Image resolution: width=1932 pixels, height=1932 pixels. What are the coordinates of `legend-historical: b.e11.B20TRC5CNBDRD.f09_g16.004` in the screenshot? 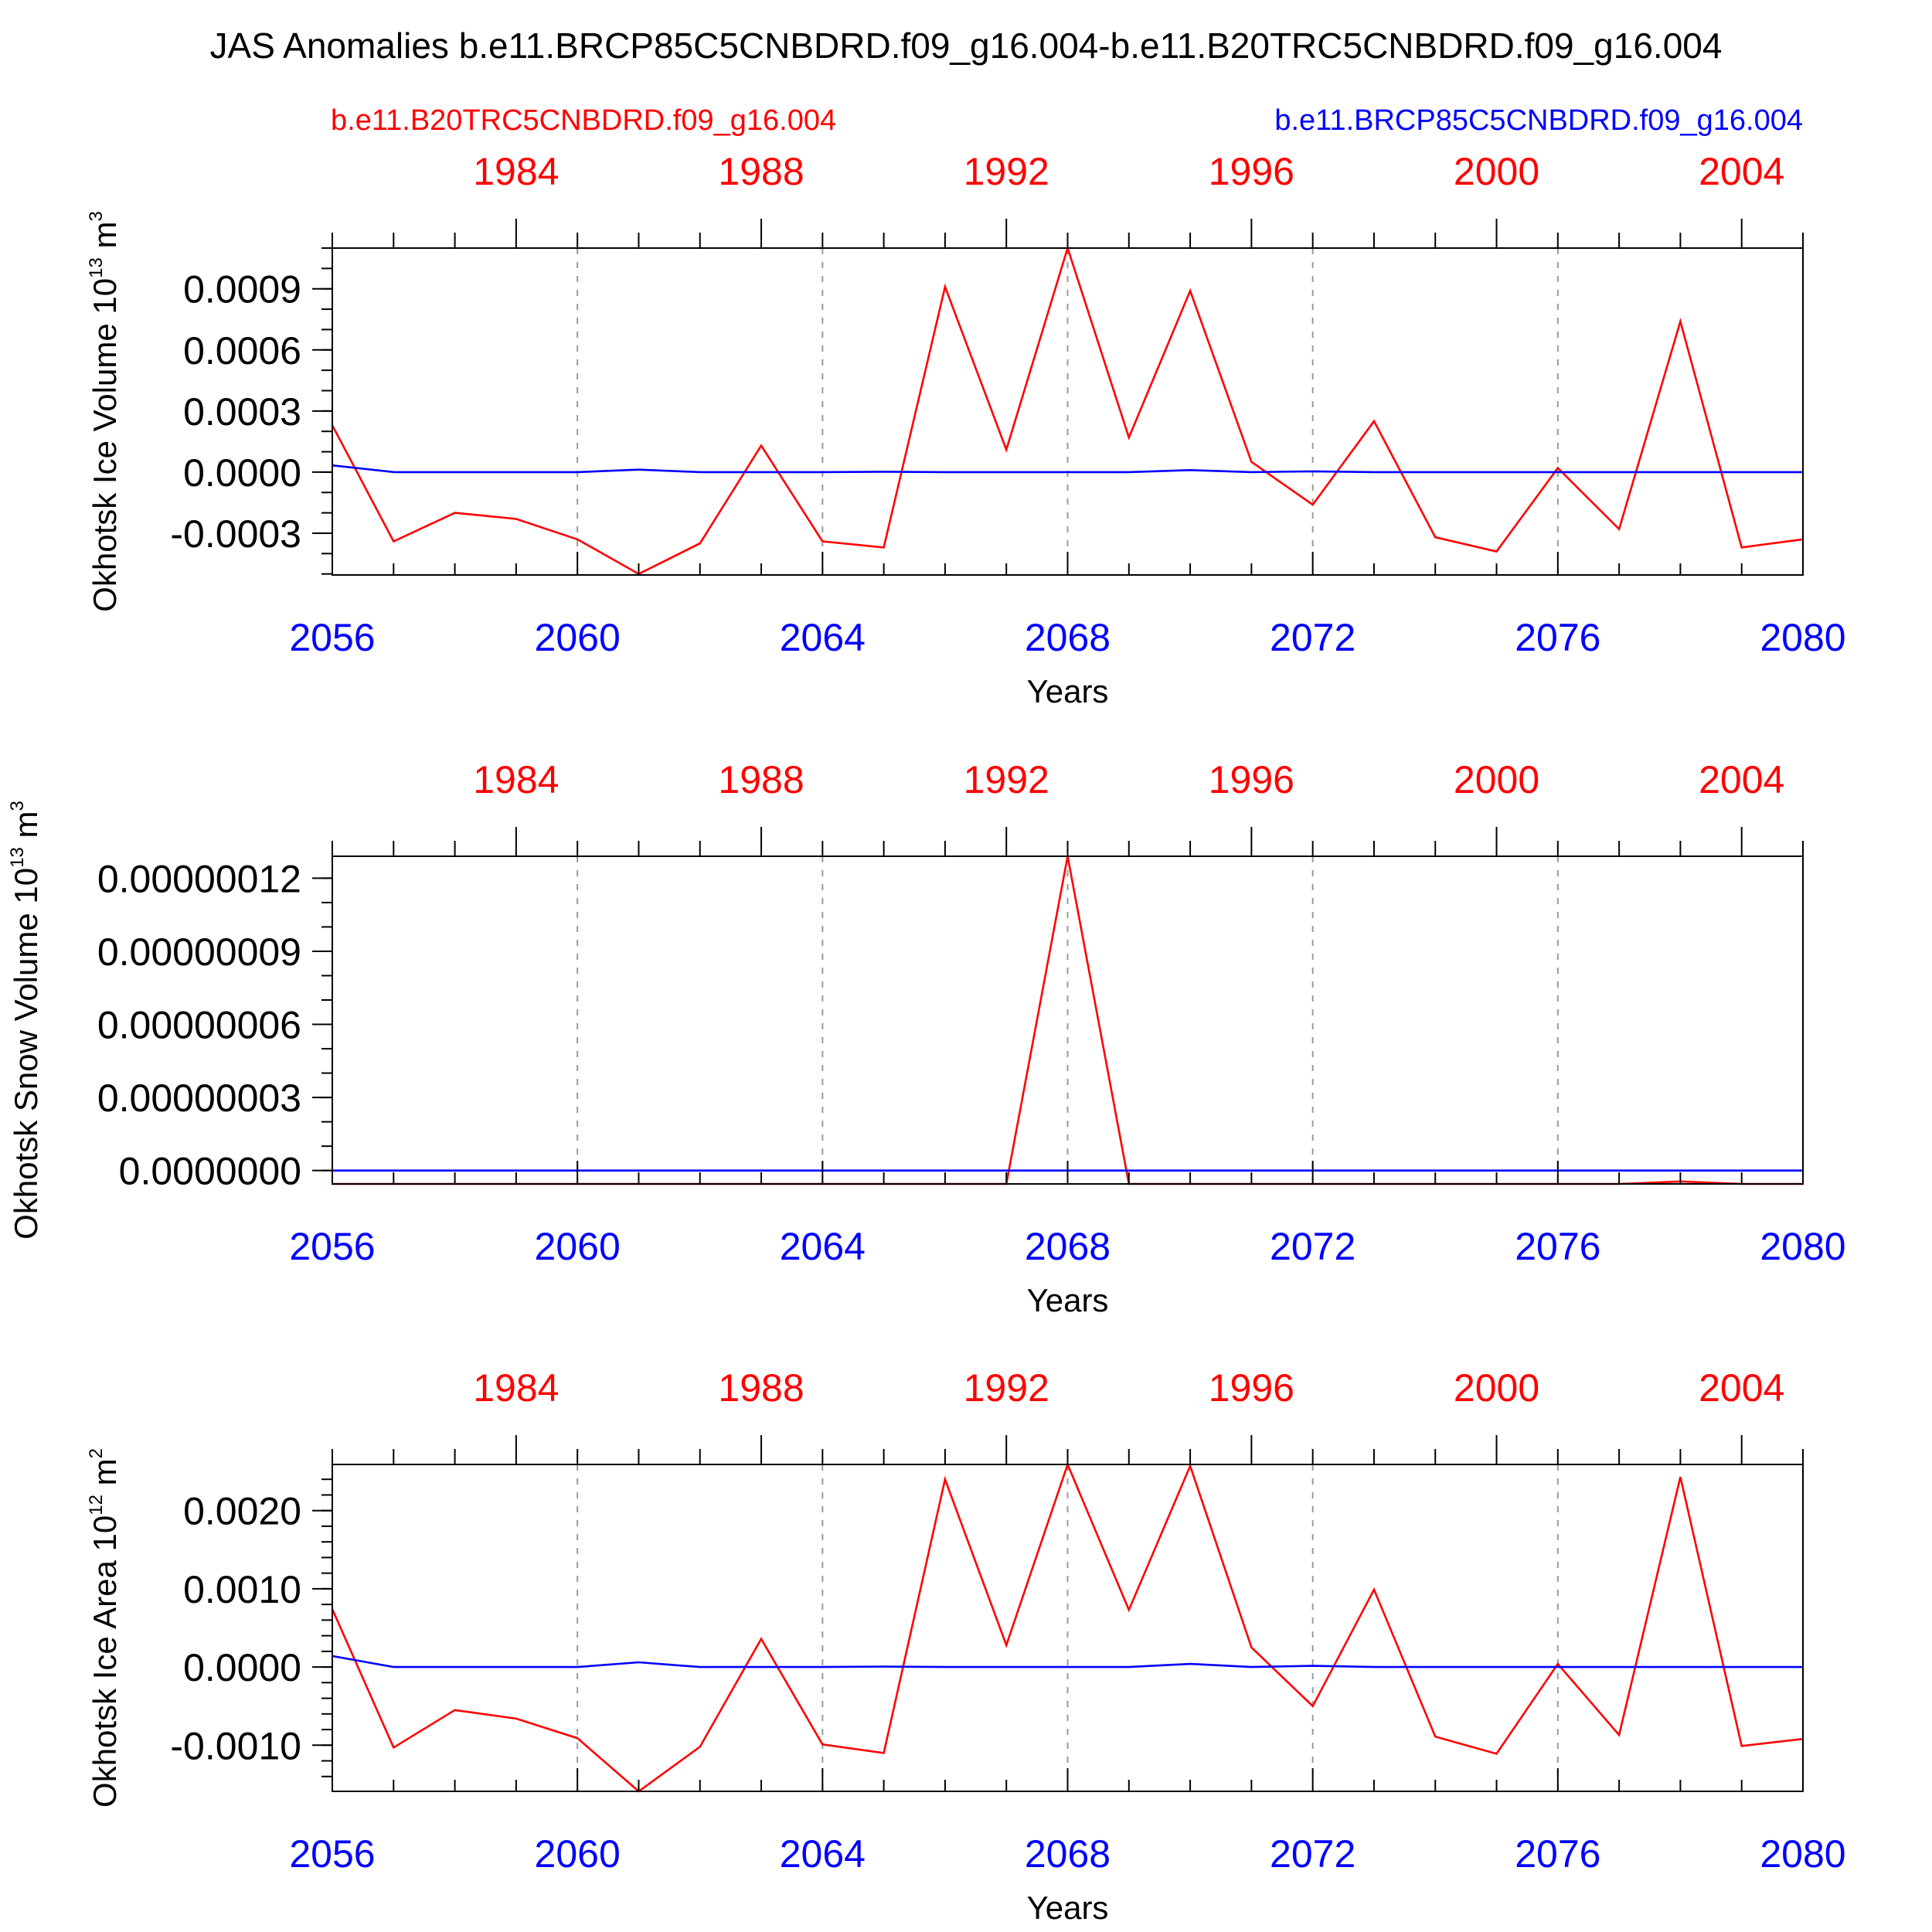 It's located at (584, 120).